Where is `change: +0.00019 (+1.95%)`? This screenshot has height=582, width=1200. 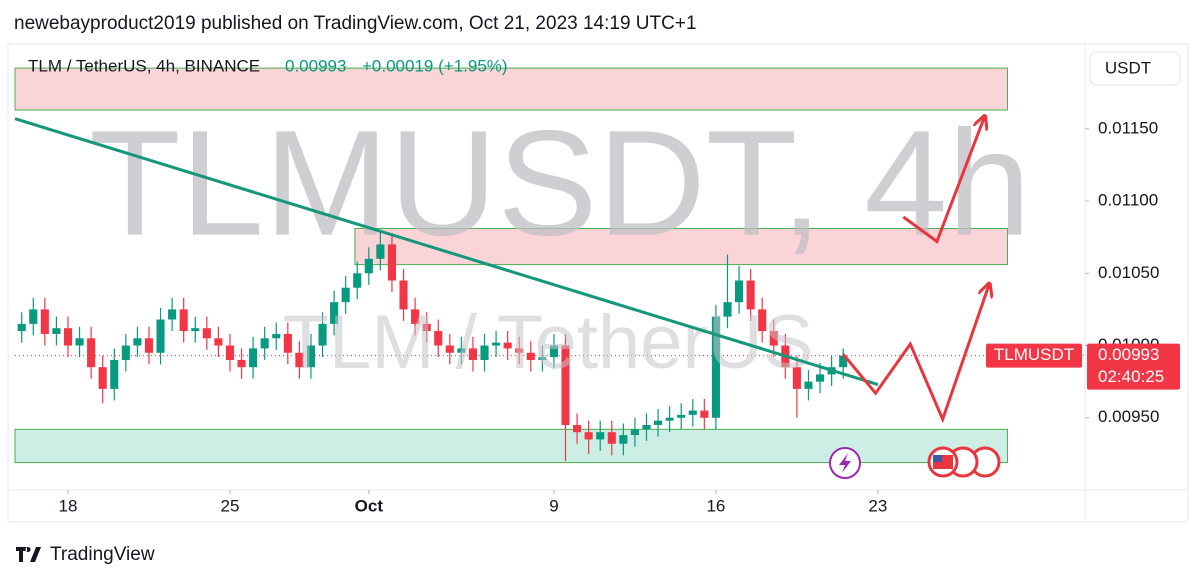
change: +0.00019 (+1.95%) is located at coordinates (435, 65).